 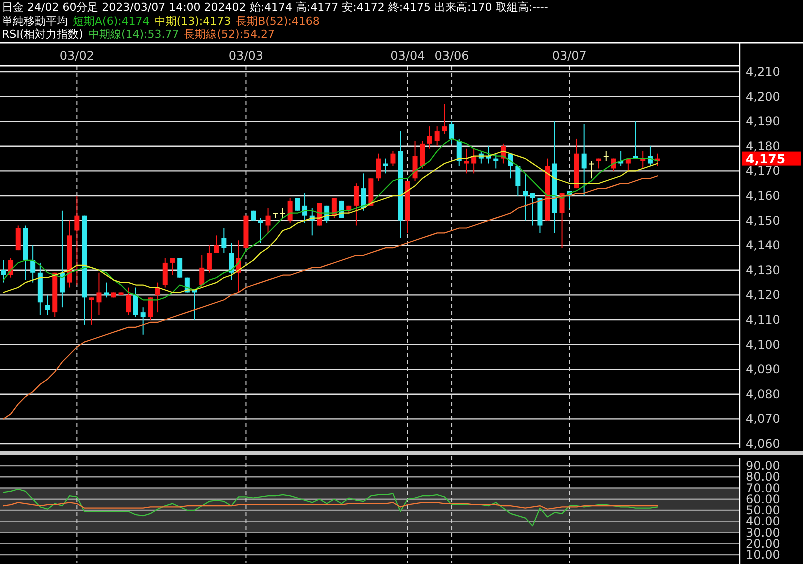 What do you see at coordinates (763, 146) in the screenshot?
I see `y-tick-label: 4,180` at bounding box center [763, 146].